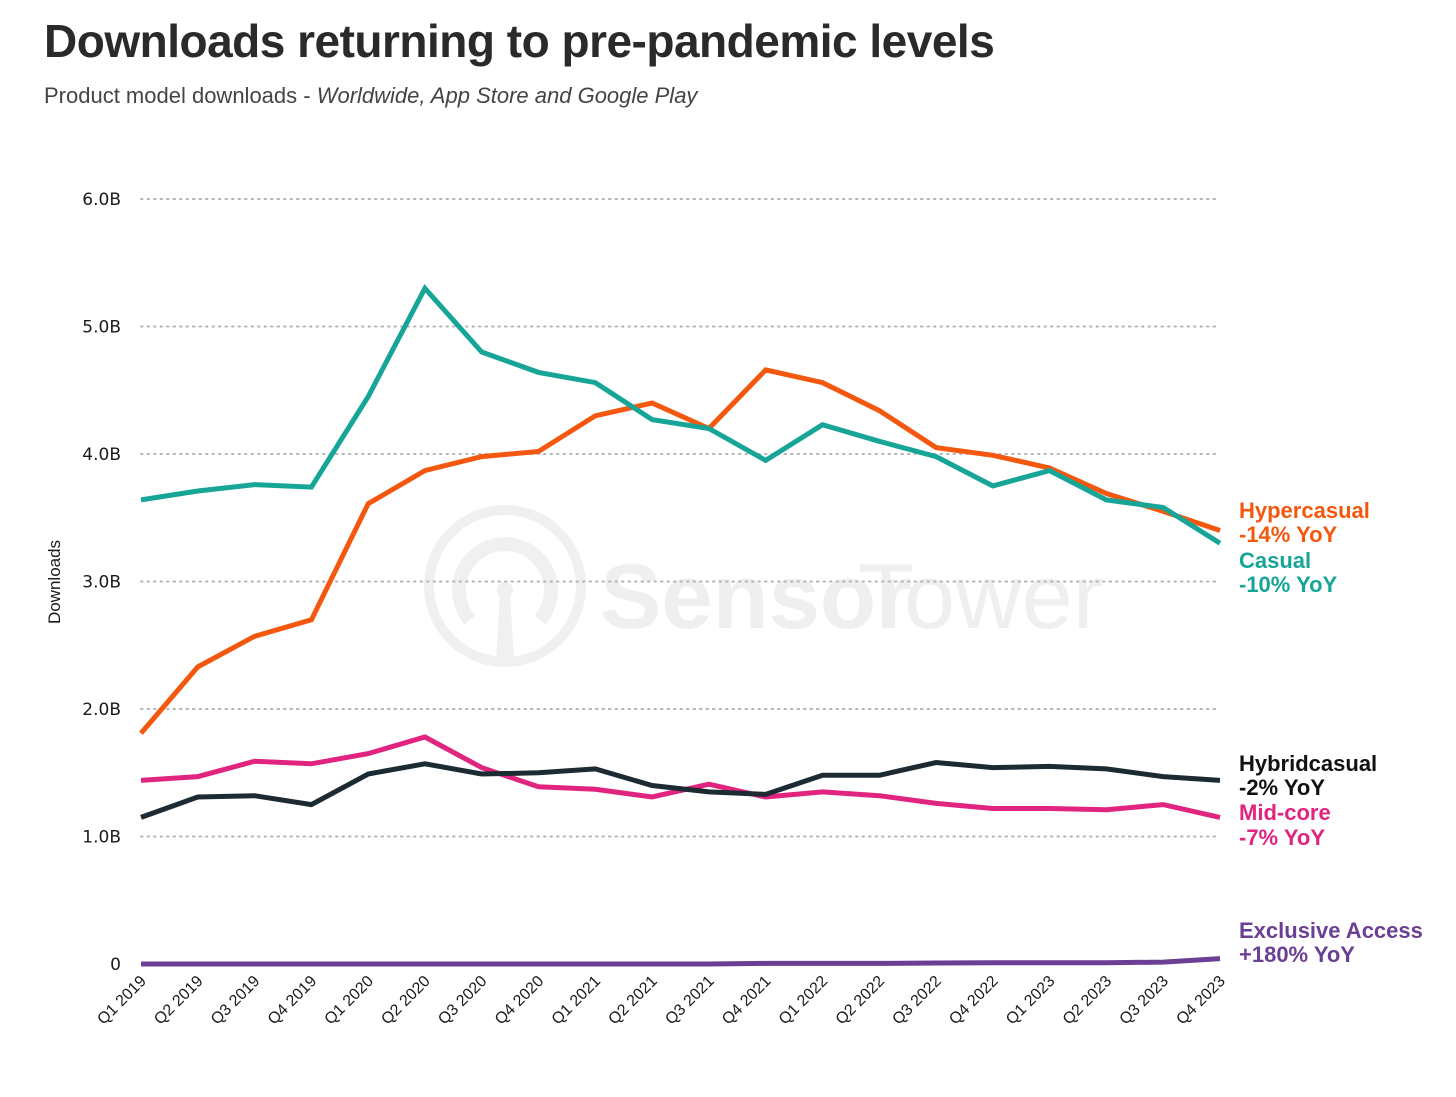  What do you see at coordinates (1200, 1000) in the screenshot?
I see `x-tick-label: Q4 2023` at bounding box center [1200, 1000].